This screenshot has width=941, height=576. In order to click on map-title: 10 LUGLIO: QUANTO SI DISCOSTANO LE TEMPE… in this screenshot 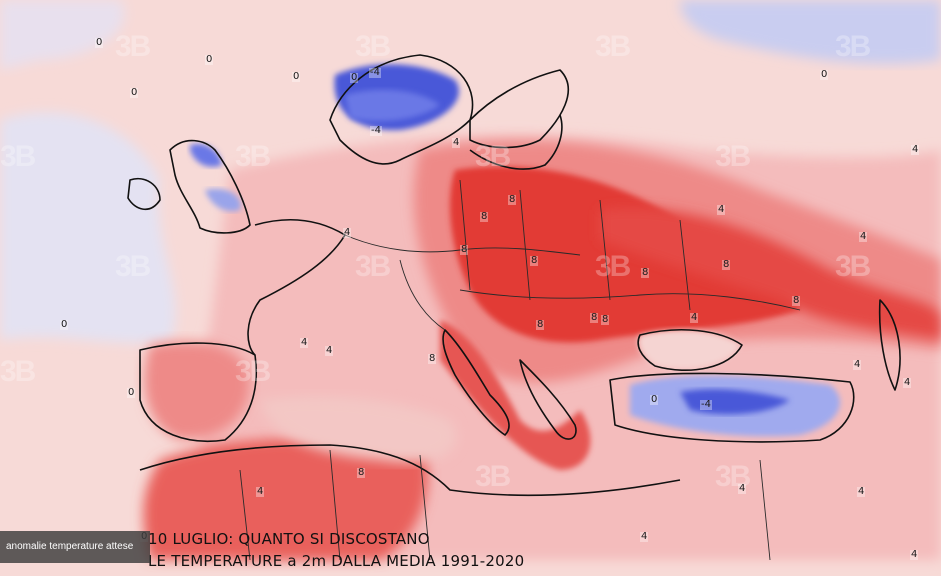, I will do `click(336, 550)`.